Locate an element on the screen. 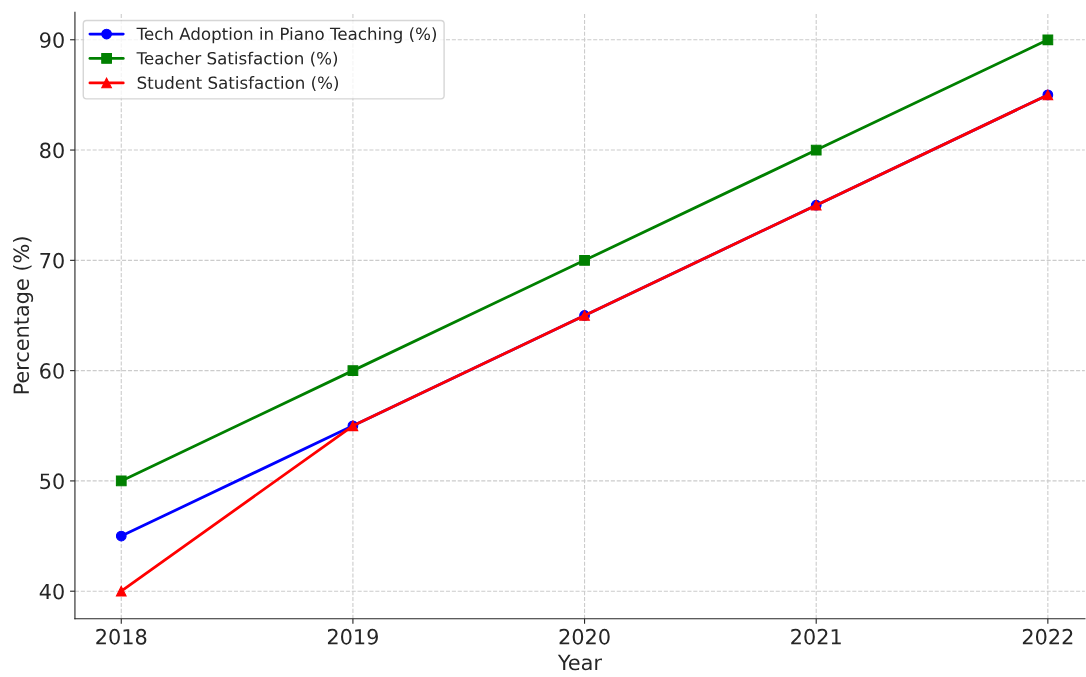 The height and width of the screenshot is (677, 1086). x-tick-label: 2022 is located at coordinates (1047, 636).